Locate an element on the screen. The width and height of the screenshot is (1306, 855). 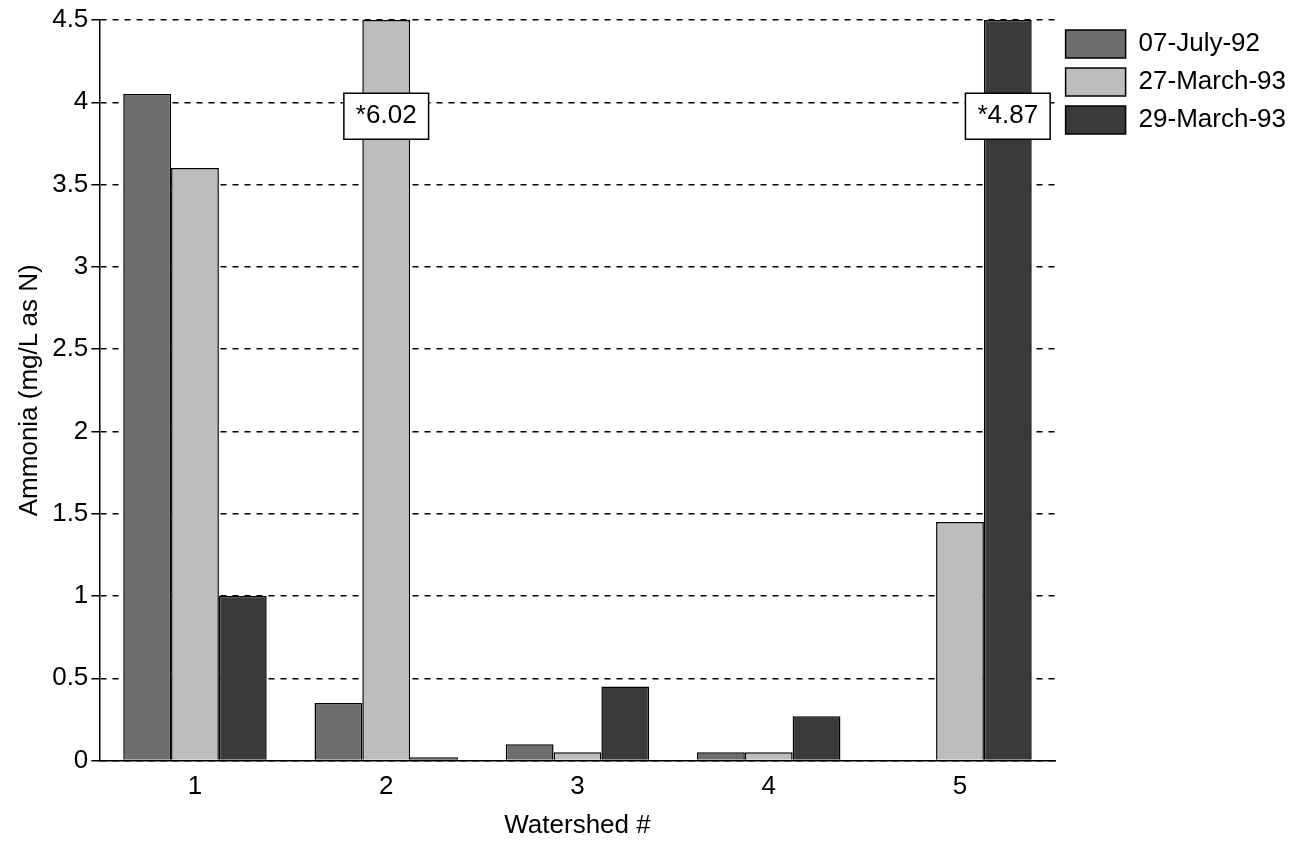
y-tick-label: 1 is located at coordinates (81, 594).